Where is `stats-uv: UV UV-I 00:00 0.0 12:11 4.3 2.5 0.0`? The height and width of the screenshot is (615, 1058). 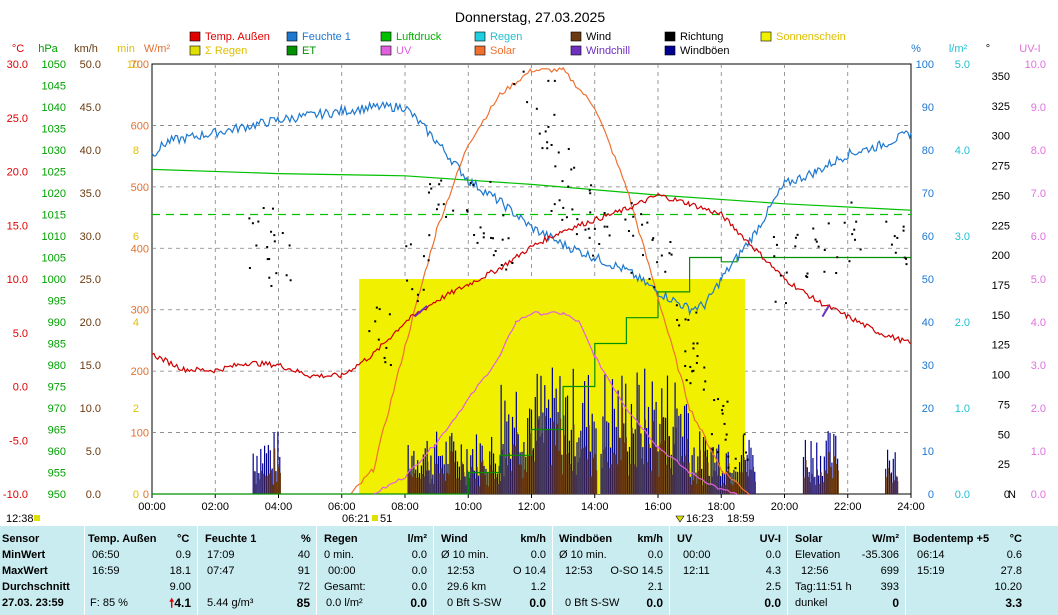 stats-uv: UV UV-I 00:00 0.0 12:11 4.3 2.5 0.0 is located at coordinates (729, 570).